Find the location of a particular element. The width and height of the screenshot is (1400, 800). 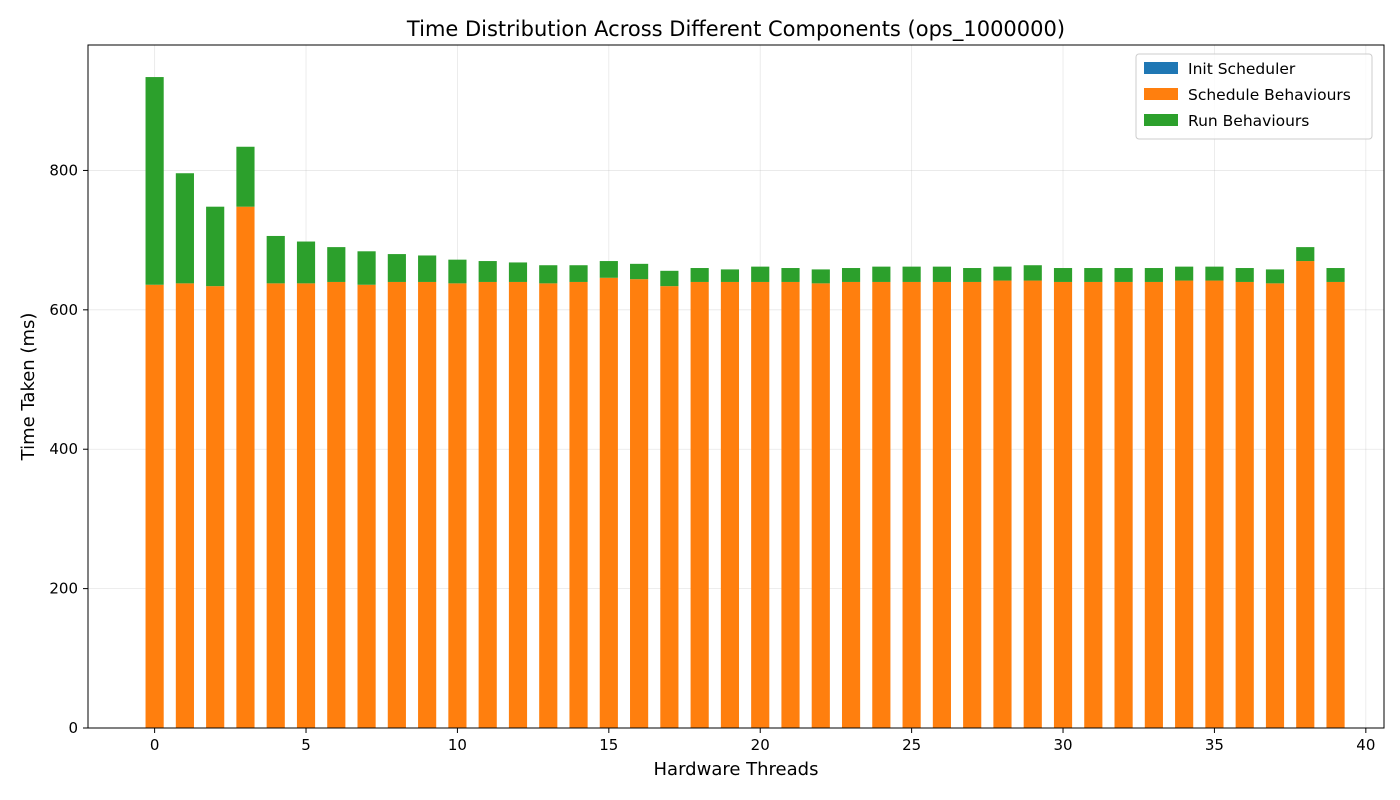

legend-box is located at coordinates (1254, 96).